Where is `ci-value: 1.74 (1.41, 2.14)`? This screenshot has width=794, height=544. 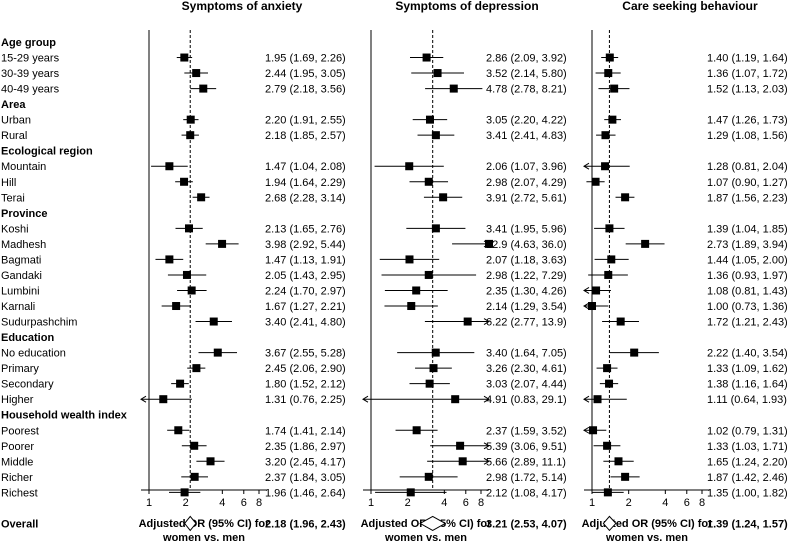
ci-value: 1.74 (1.41, 2.14) is located at coordinates (305, 431).